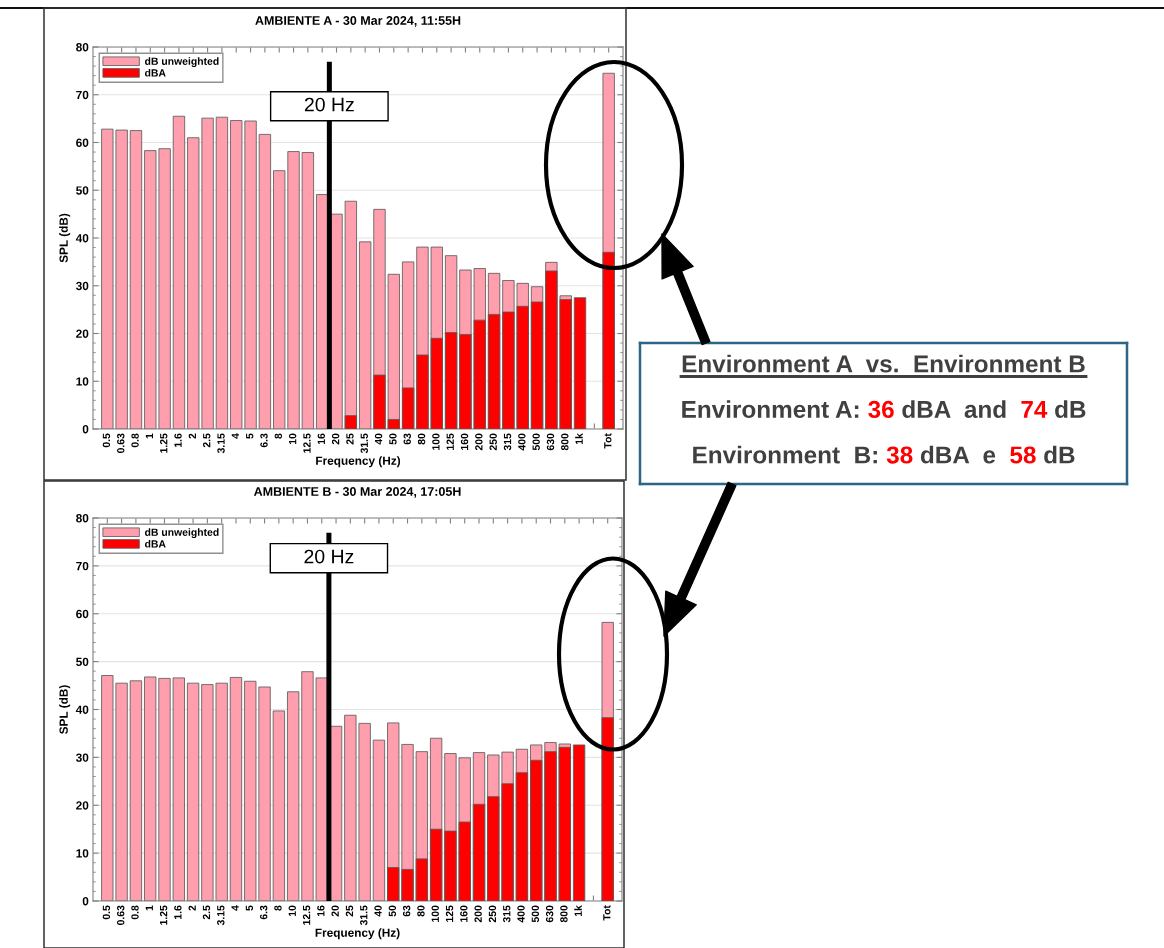 Image resolution: width=1164 pixels, height=948 pixels. What do you see at coordinates (884, 454) in the screenshot?
I see `text: Environment B: 38 dBA e 58 dB` at bounding box center [884, 454].